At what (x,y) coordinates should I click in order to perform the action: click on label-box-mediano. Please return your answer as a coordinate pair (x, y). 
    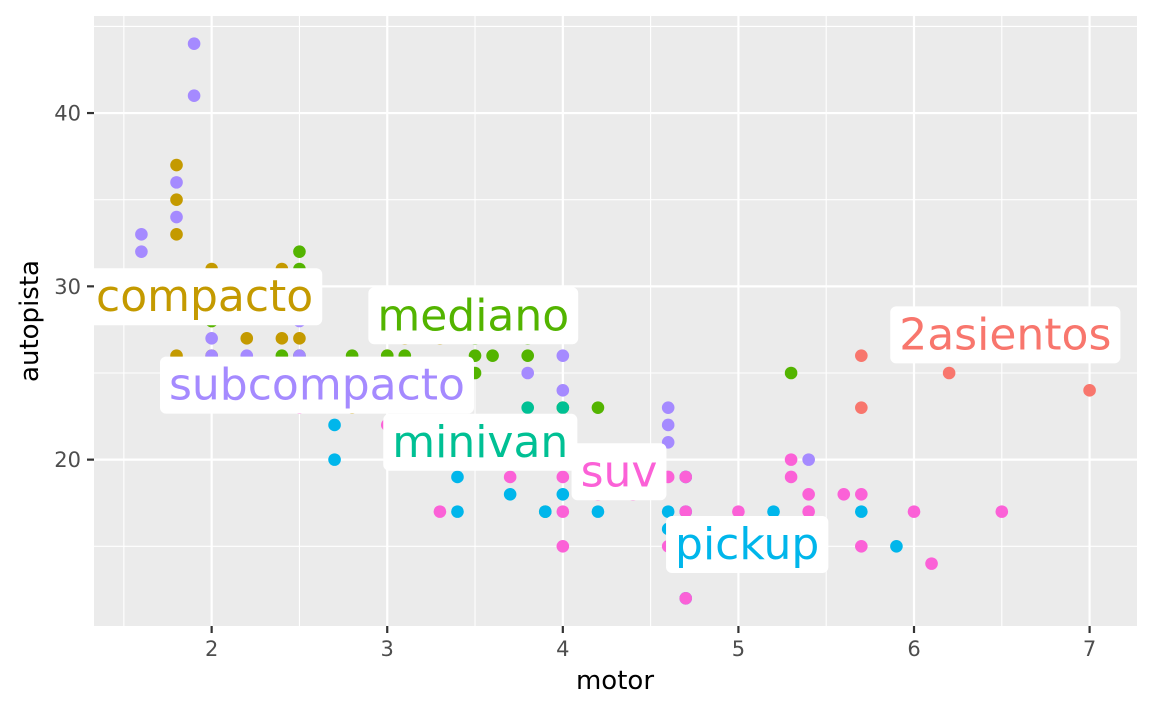
    Looking at the image, I should click on (473, 316).